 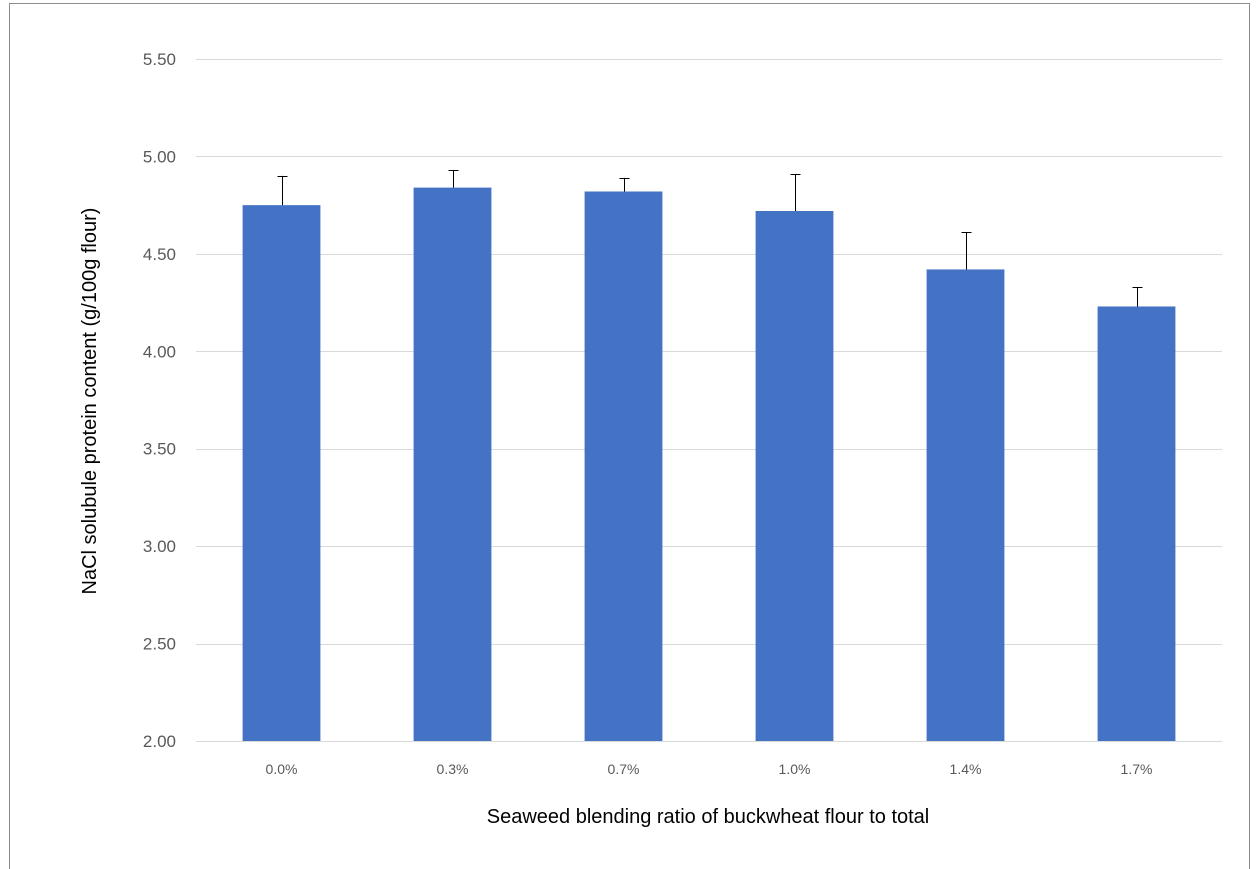 What do you see at coordinates (159, 254) in the screenshot?
I see `y-tick-label: 4.50` at bounding box center [159, 254].